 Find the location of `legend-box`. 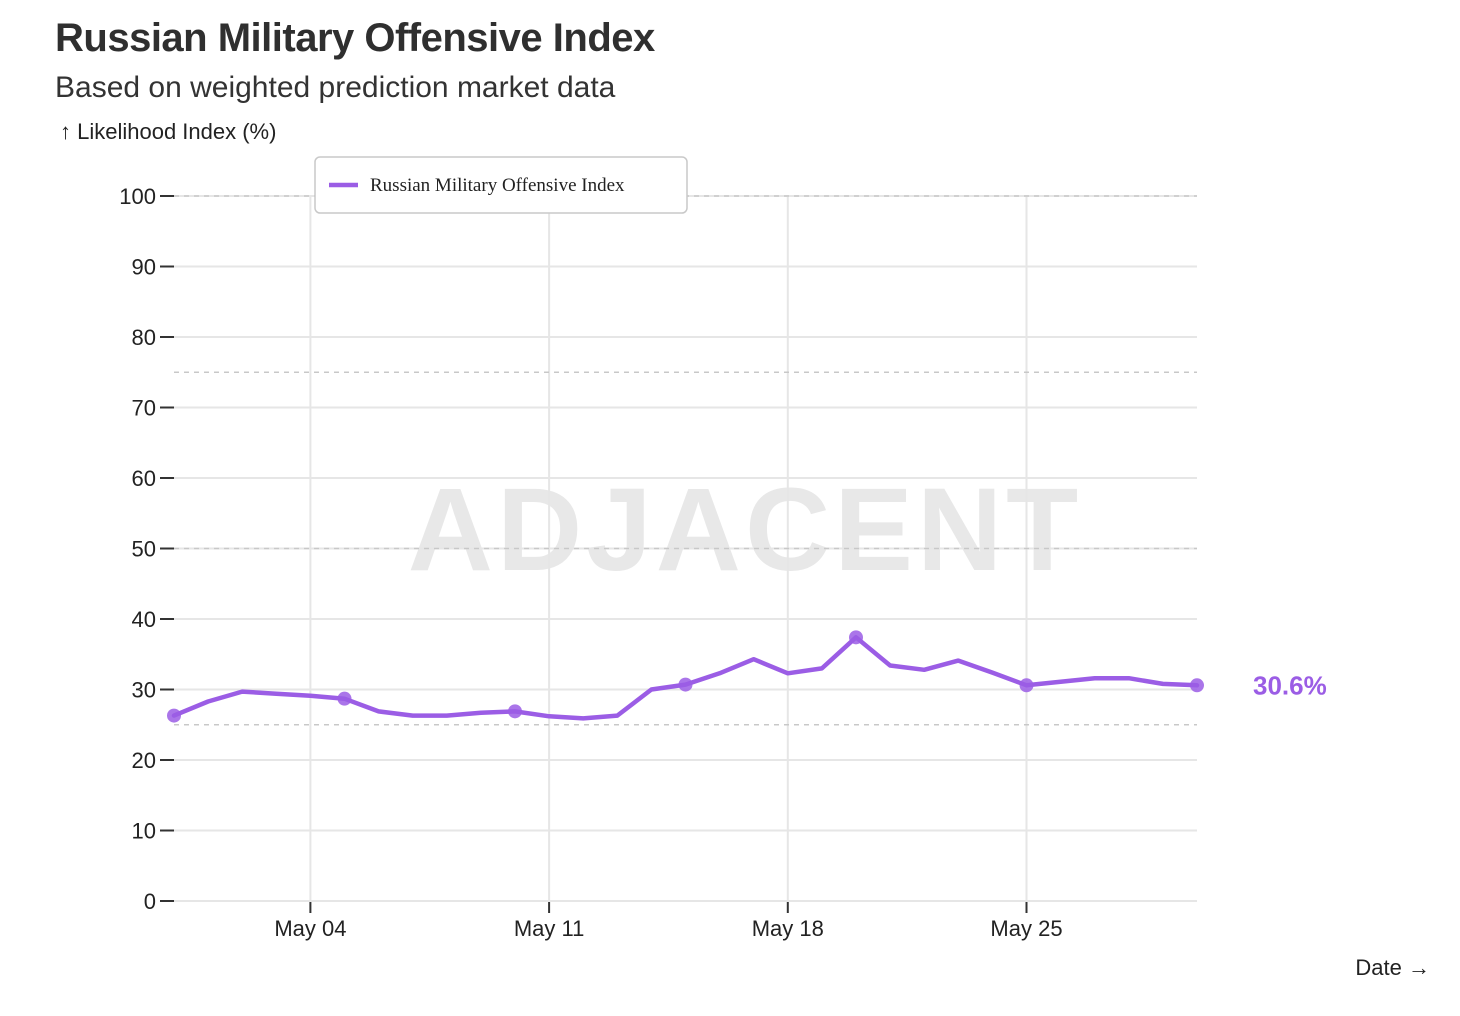

legend-box is located at coordinates (501, 185).